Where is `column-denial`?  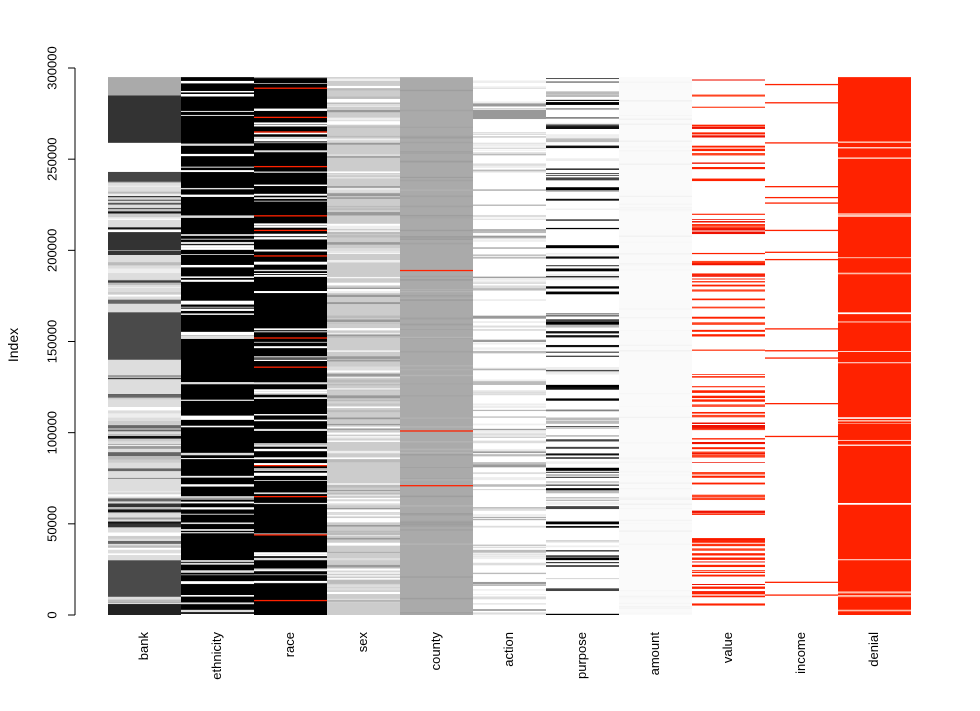
column-denial is located at coordinates (874, 346).